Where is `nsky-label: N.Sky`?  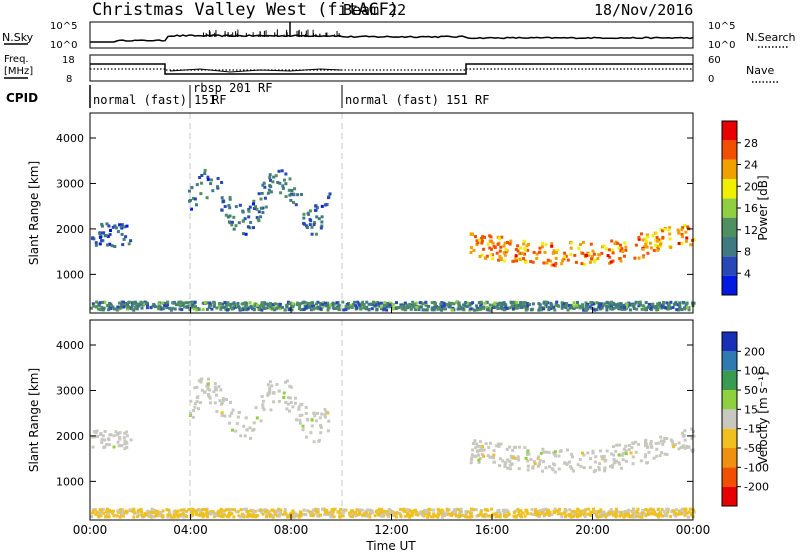
nsky-label: N.Sky is located at coordinates (18, 37).